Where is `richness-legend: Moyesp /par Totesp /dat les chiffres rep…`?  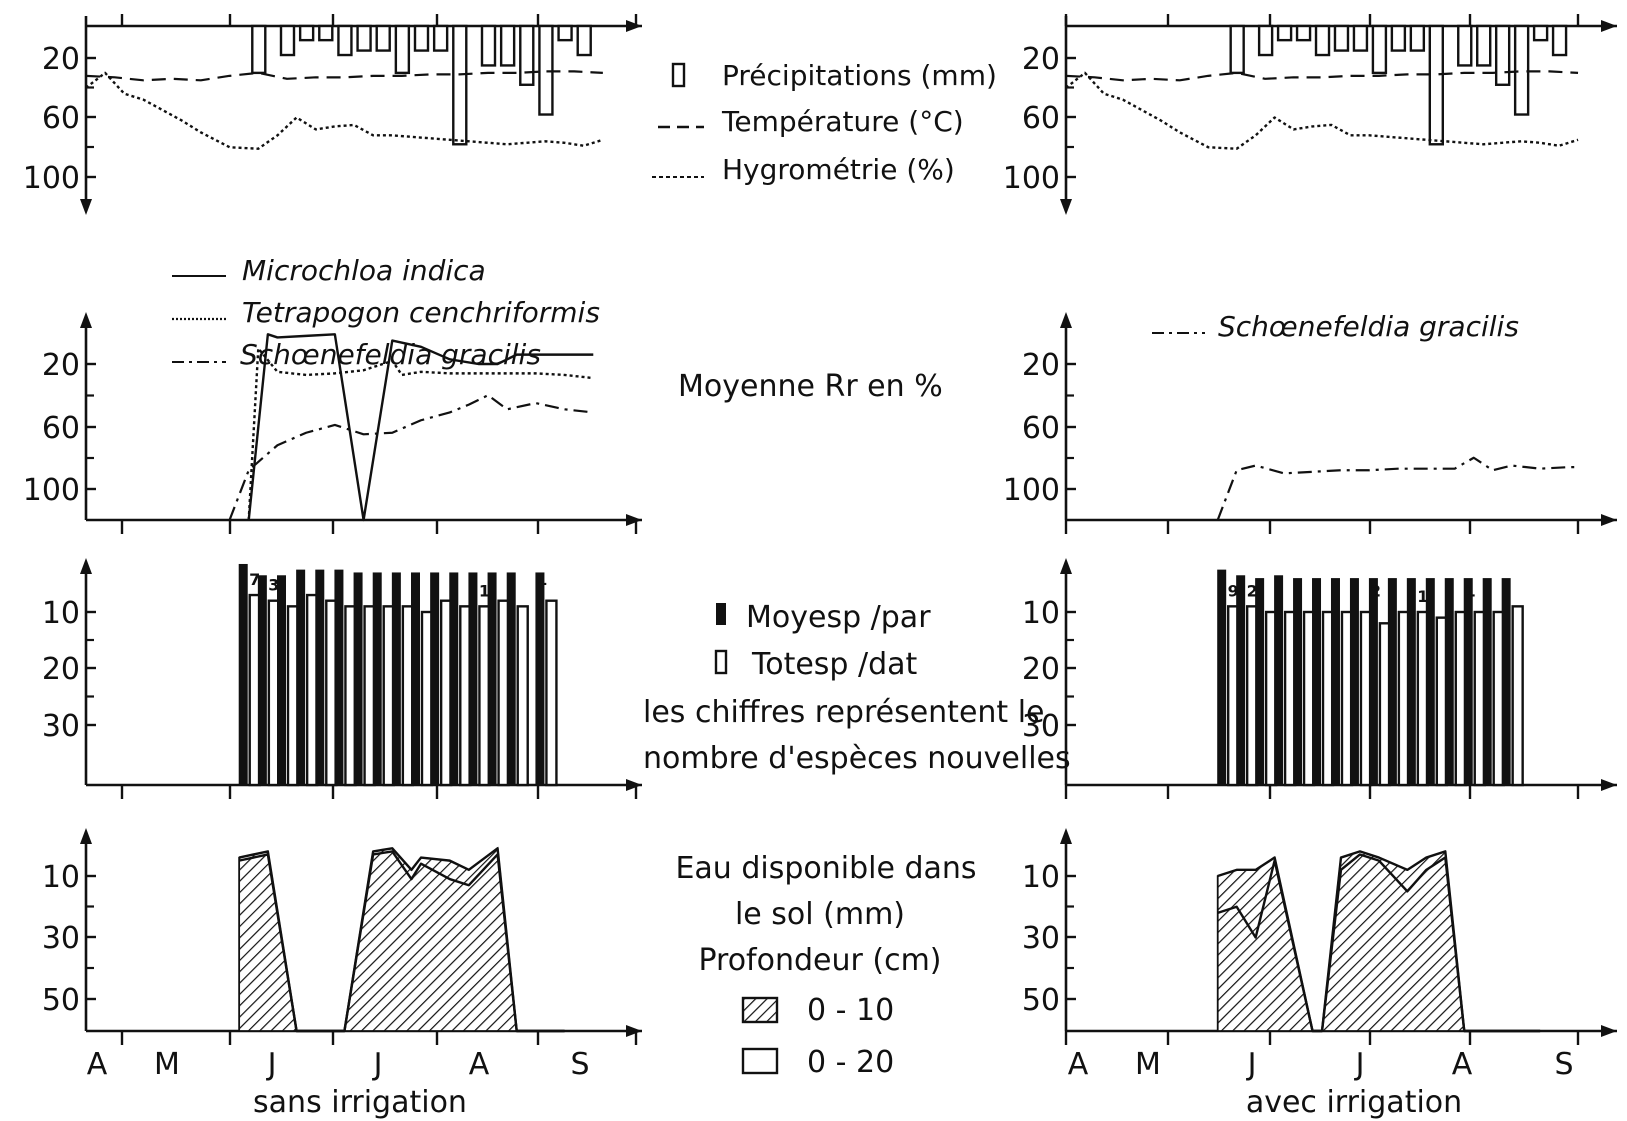 richness-legend: Moyesp /par Totesp /dat les chiffres rep… is located at coordinates (857, 688).